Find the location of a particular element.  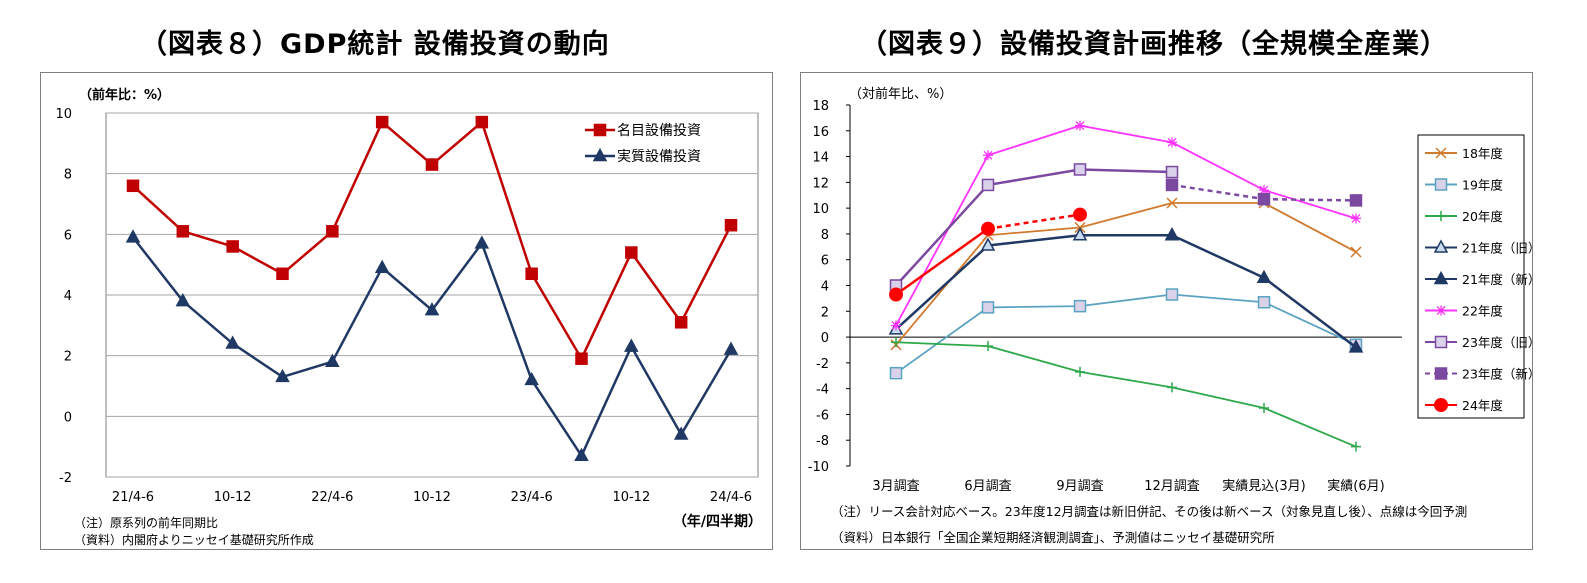

x-tick-label: 実績(6月) is located at coordinates (1355, 486).